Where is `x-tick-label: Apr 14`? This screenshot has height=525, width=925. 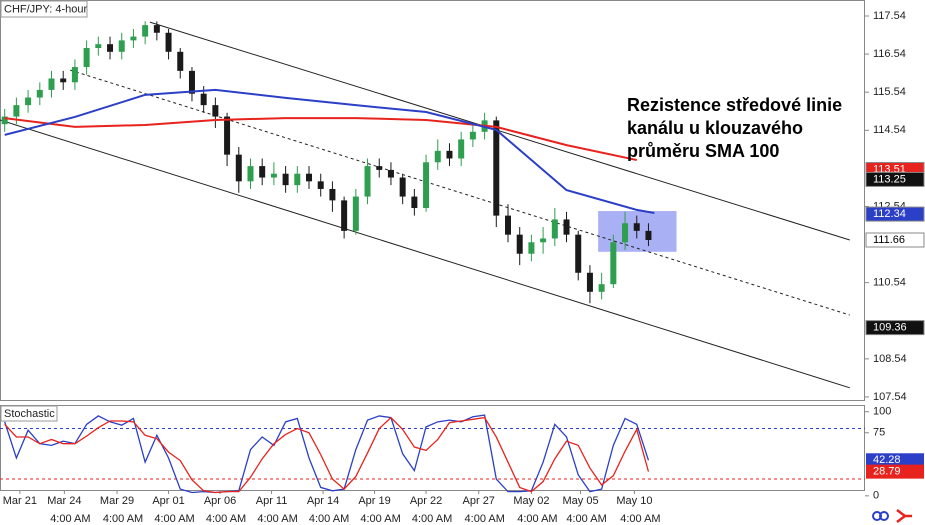
x-tick-label: Apr 14 is located at coordinates (323, 501).